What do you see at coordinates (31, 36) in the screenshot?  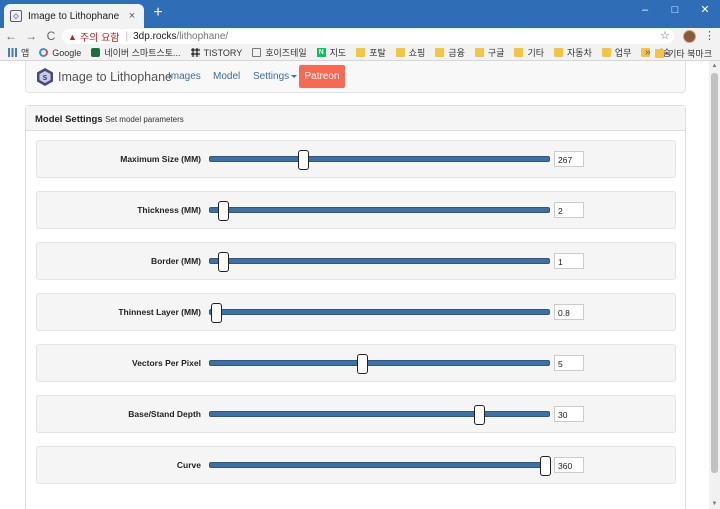 I see `forward-icon: →` at bounding box center [31, 36].